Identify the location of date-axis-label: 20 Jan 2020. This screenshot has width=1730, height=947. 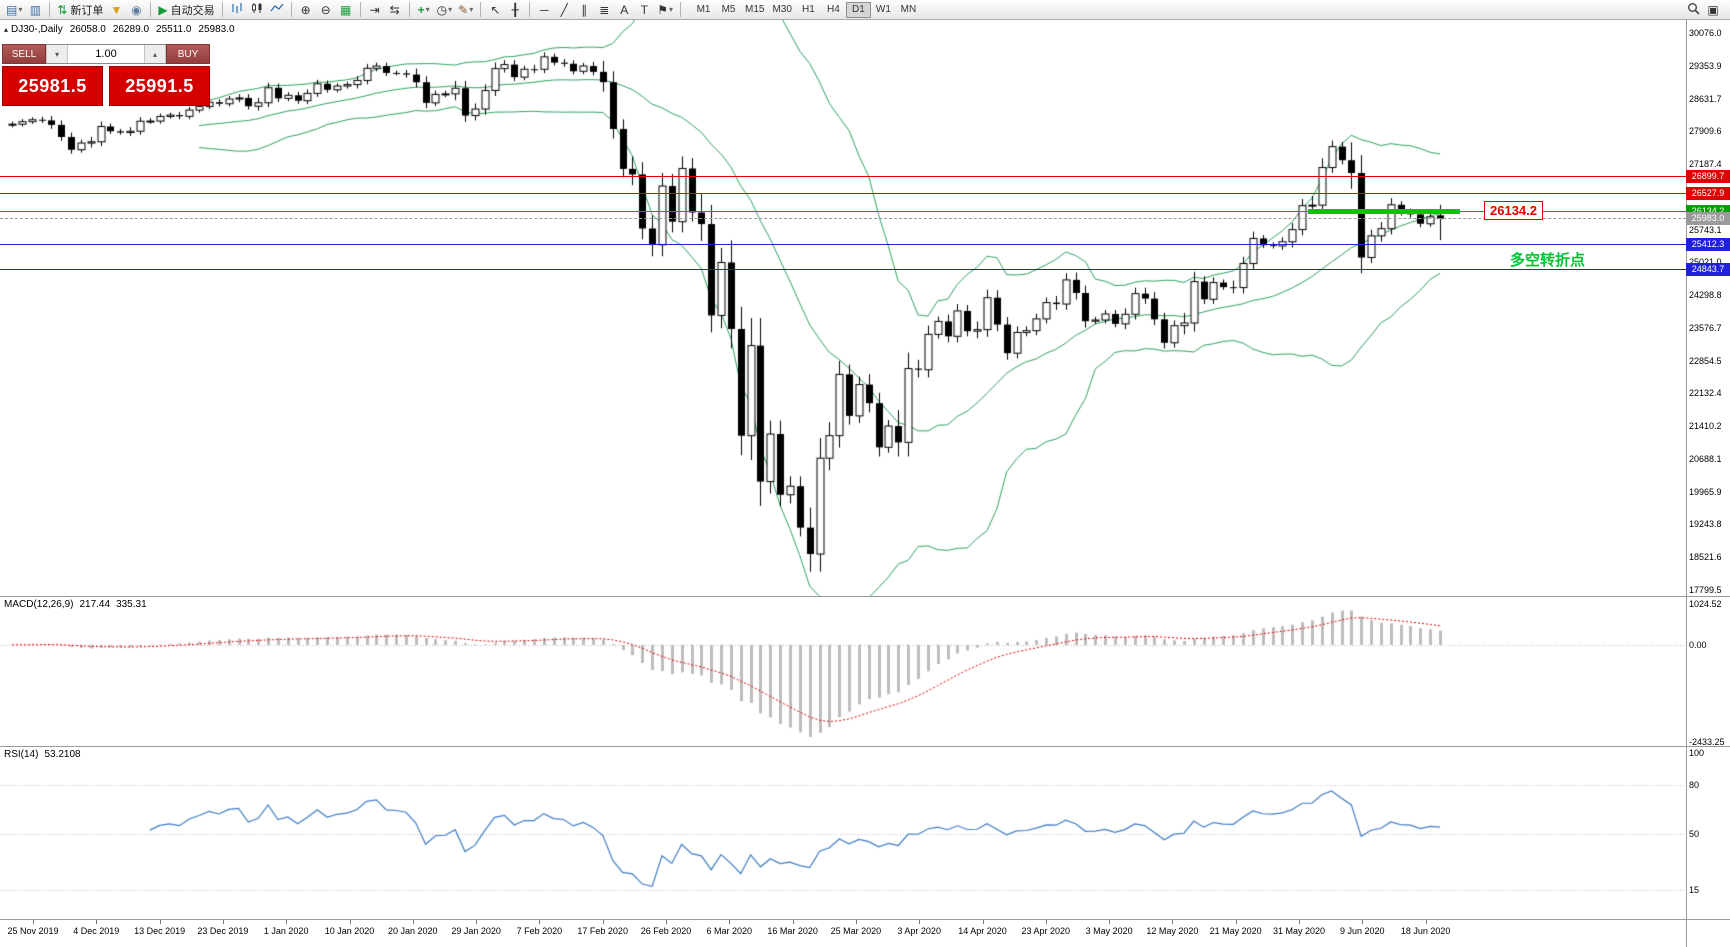
(413, 931).